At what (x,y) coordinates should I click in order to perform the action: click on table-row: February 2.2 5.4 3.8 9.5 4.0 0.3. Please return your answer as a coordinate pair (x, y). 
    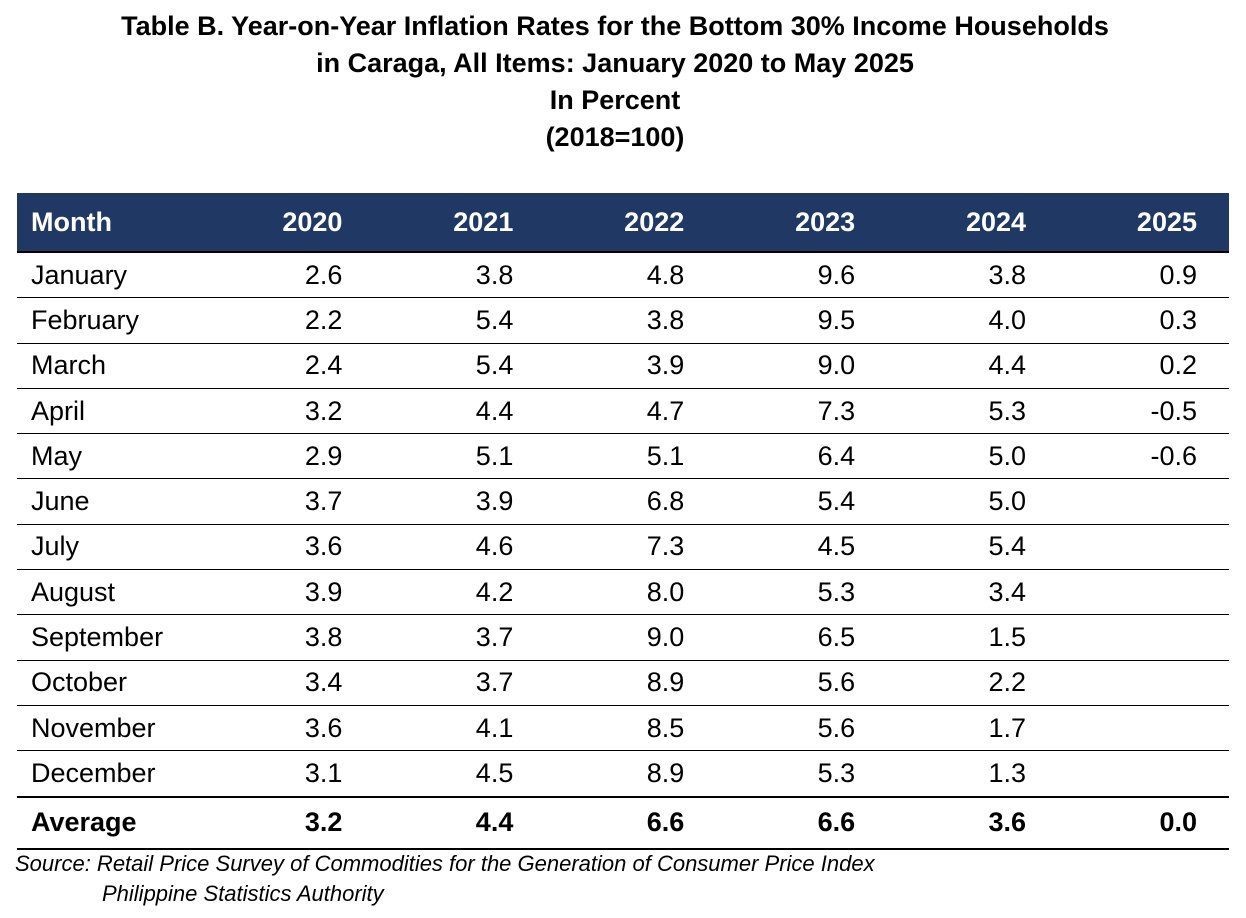
    Looking at the image, I should click on (623, 320).